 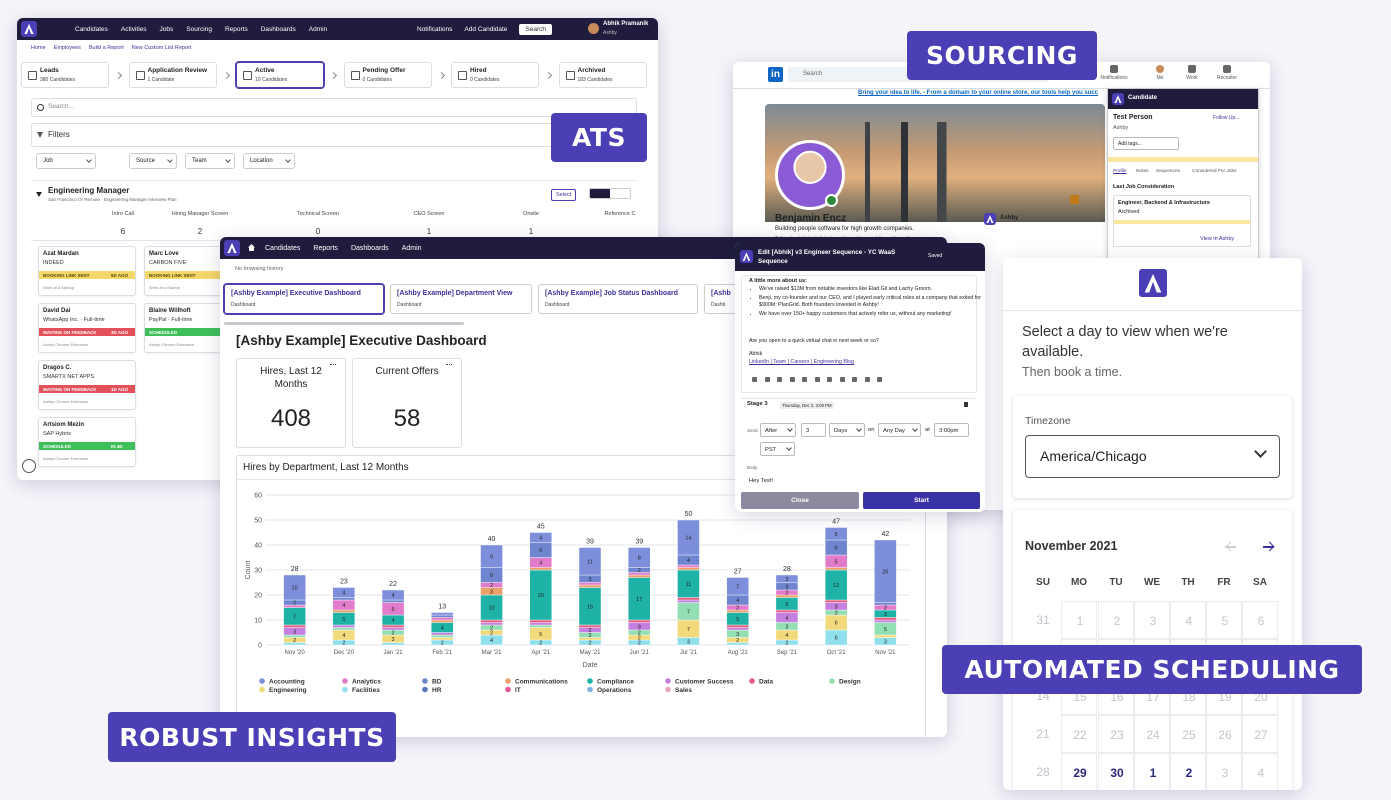 I want to click on select: Any Day, so click(x=899, y=430).